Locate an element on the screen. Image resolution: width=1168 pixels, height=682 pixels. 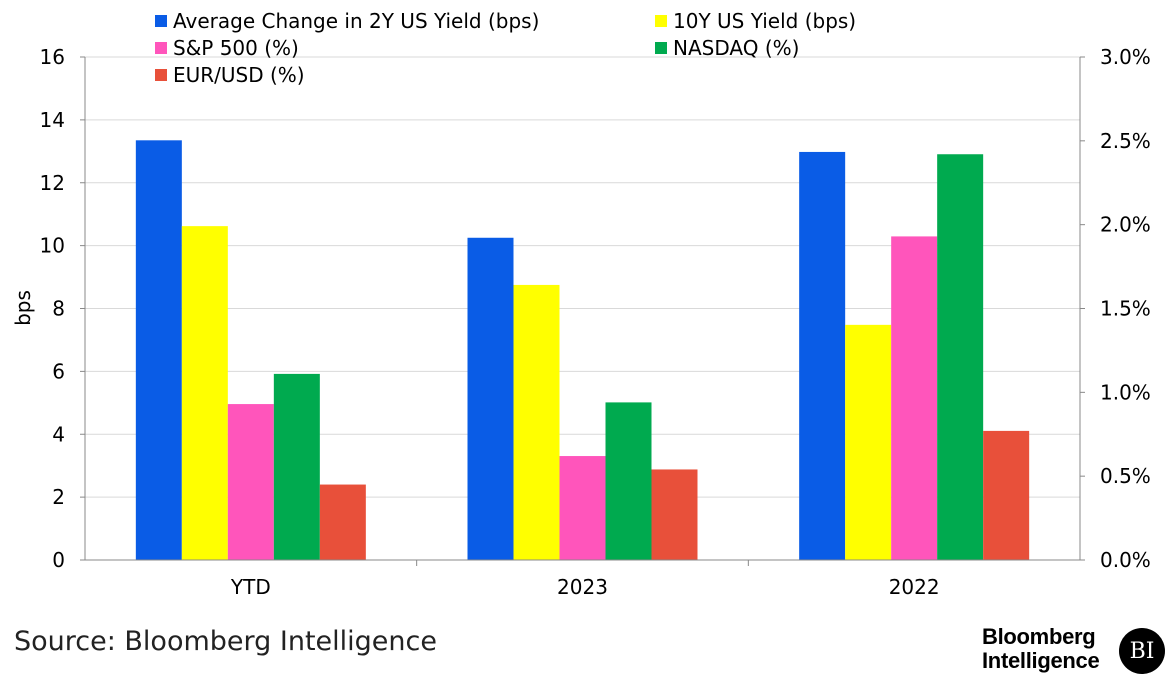
y2-tick-label: 2.5% is located at coordinates (1125, 141).